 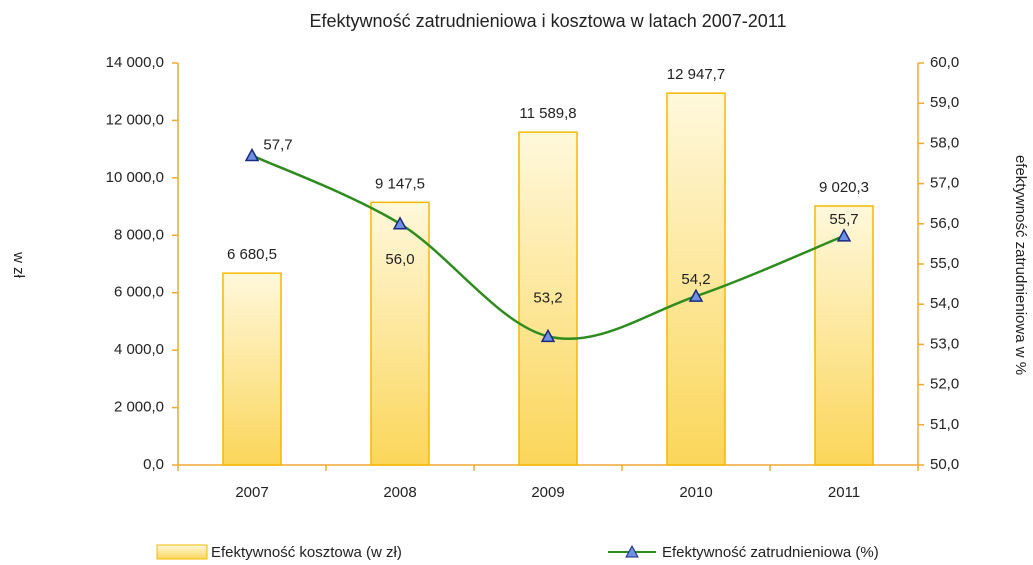 I want to click on bar-label: 9 147,5, so click(x=400, y=183).